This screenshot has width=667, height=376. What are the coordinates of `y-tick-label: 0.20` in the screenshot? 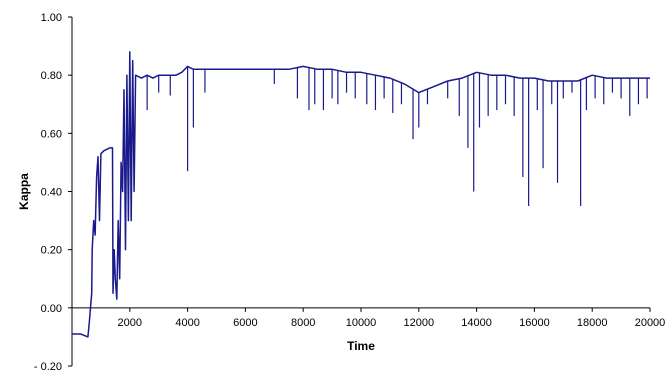 It's located at (51, 251).